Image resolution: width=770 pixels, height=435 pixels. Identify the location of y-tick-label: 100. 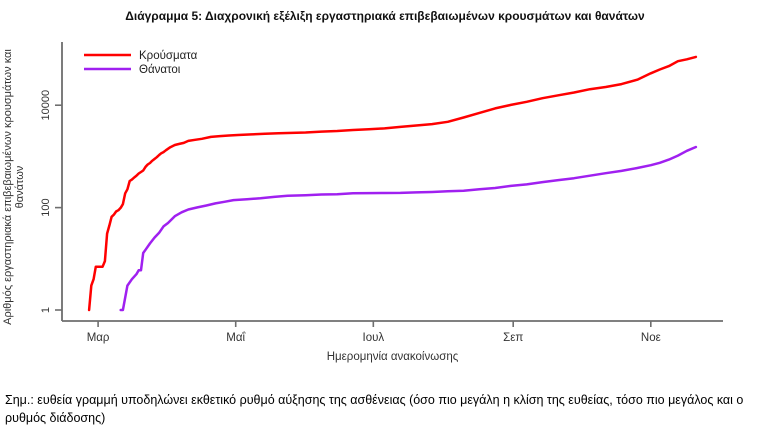
(46, 207).